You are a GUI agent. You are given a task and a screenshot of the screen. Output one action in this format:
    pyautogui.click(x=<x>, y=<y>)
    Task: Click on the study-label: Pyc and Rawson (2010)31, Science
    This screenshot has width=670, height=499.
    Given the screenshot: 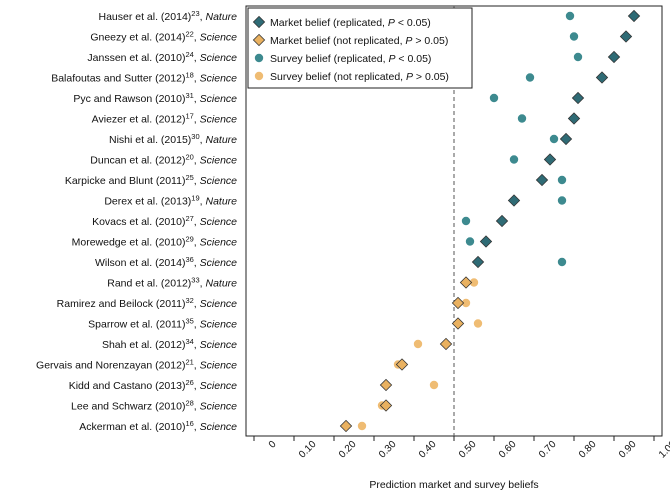 What is the action you would take?
    pyautogui.click(x=155, y=97)
    